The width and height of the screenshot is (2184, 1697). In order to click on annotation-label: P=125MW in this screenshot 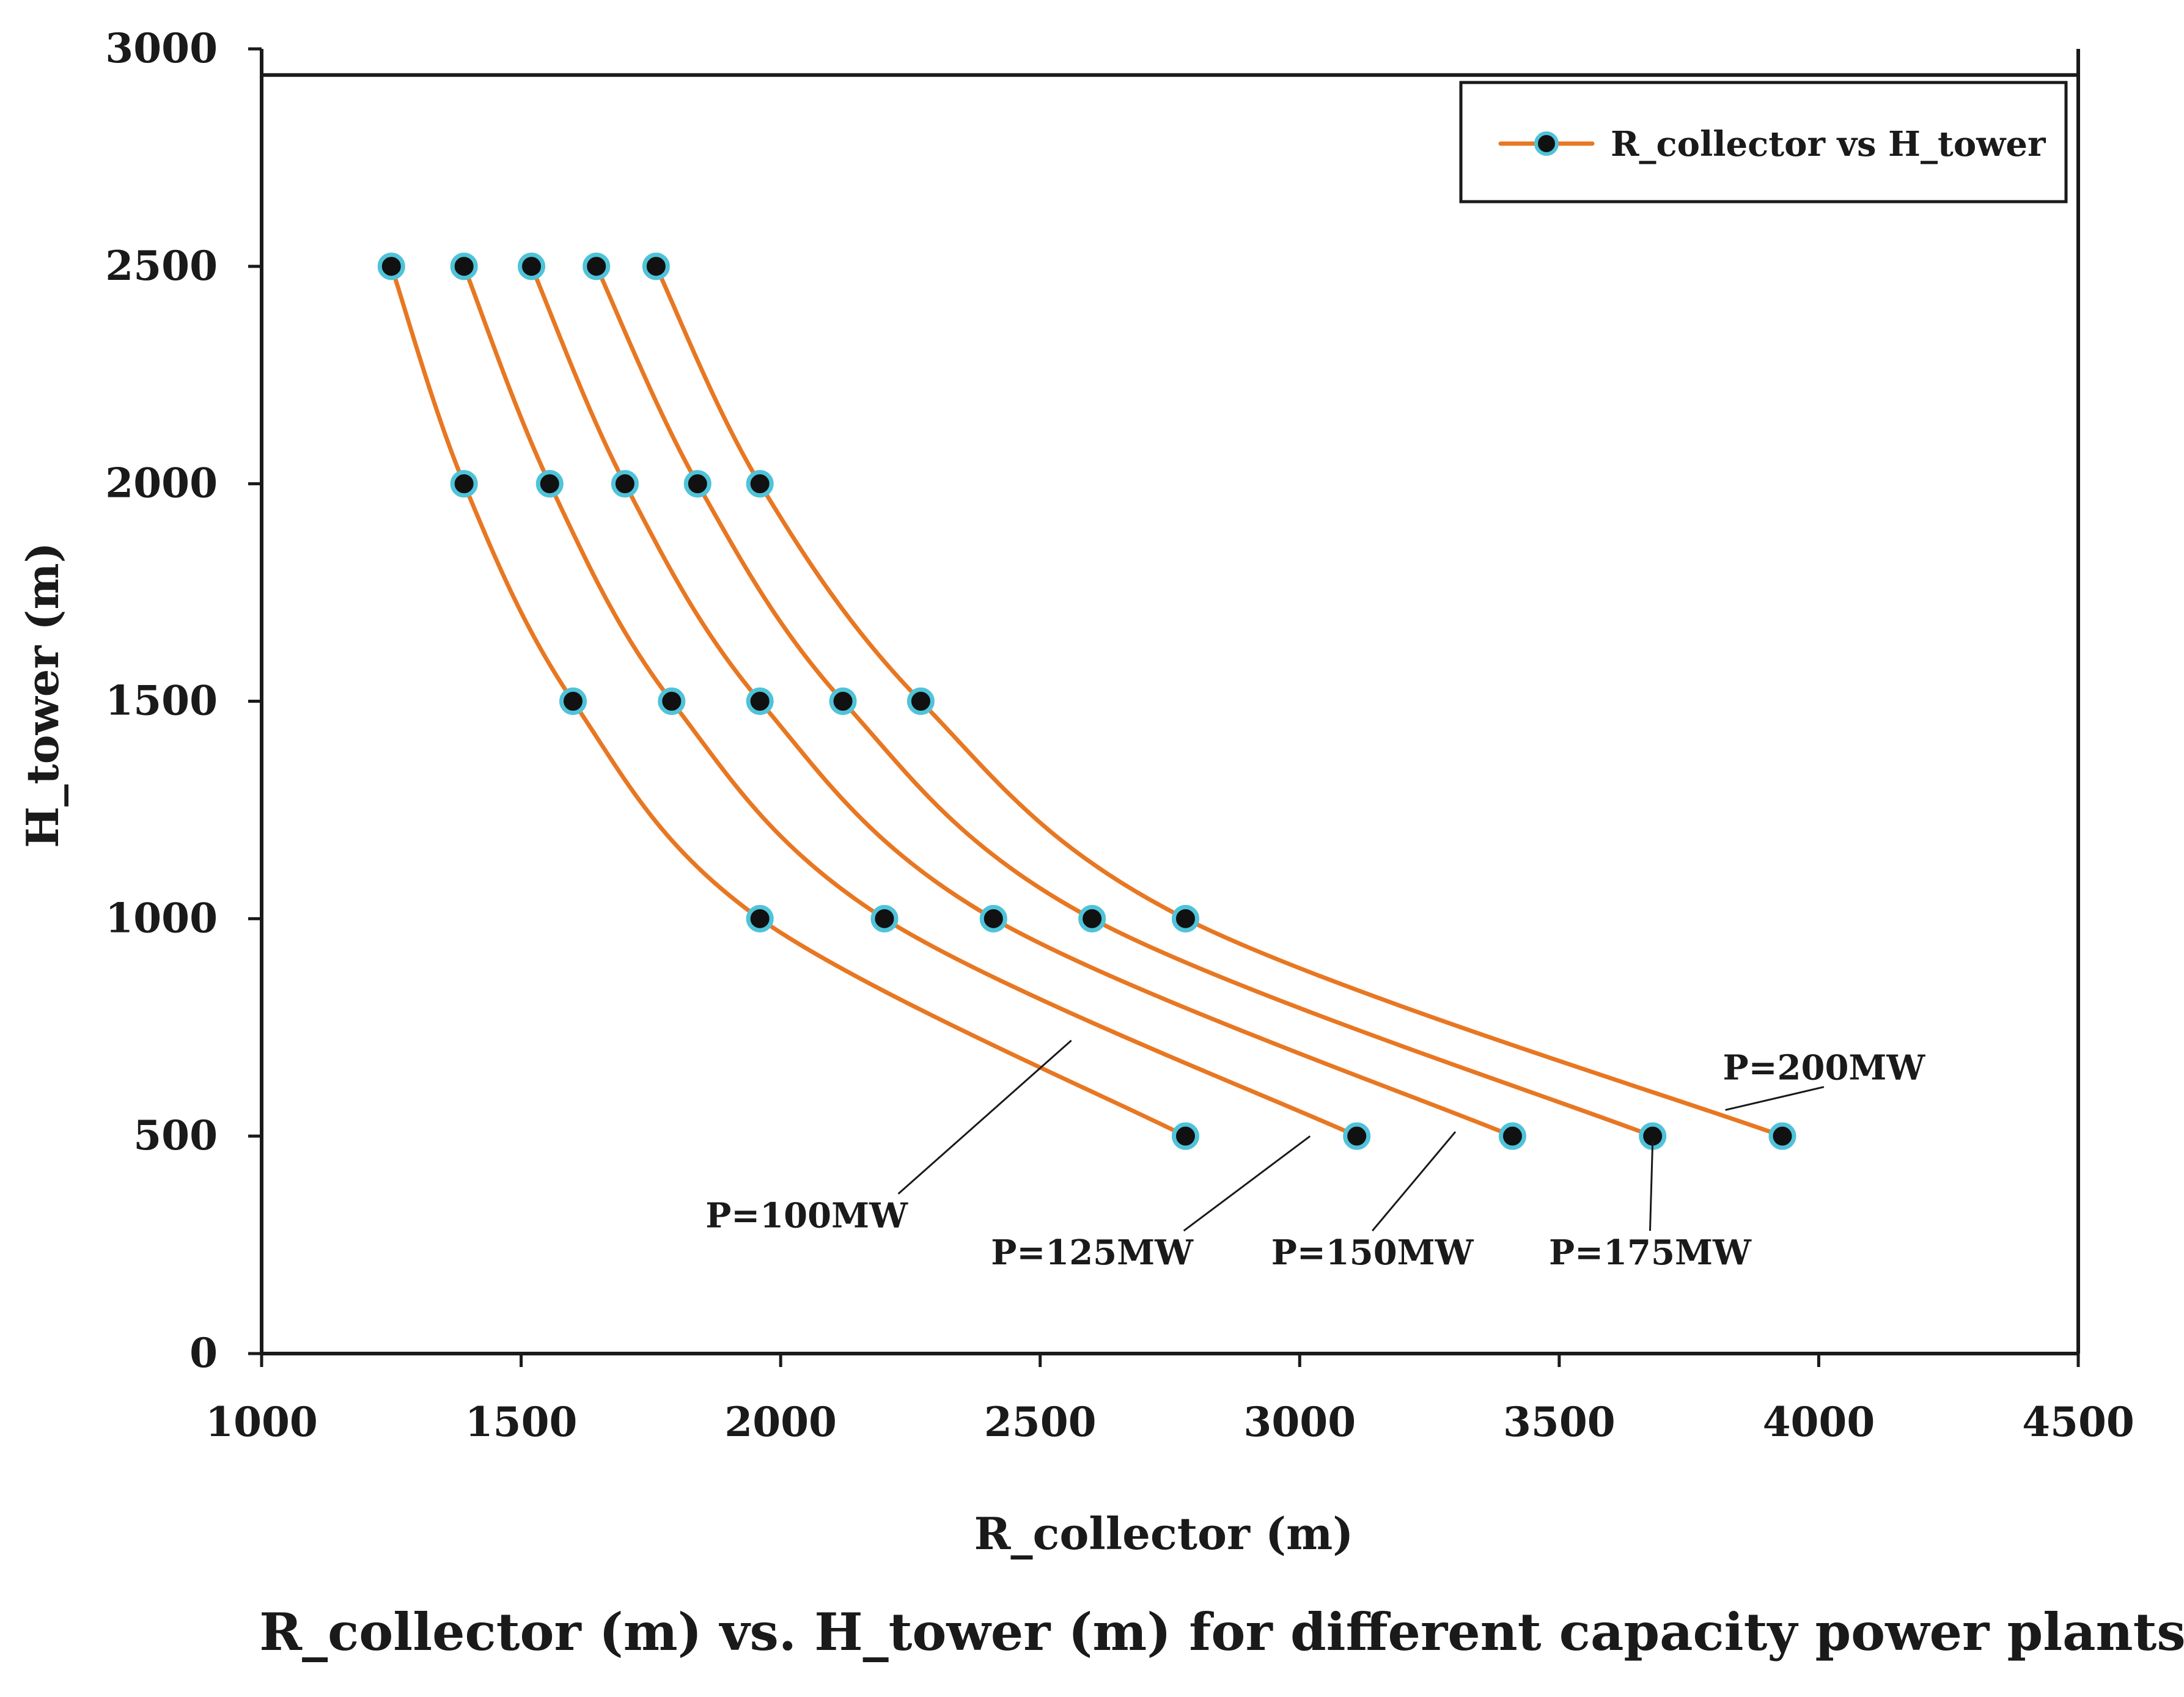, I will do `click(1092, 1253)`.